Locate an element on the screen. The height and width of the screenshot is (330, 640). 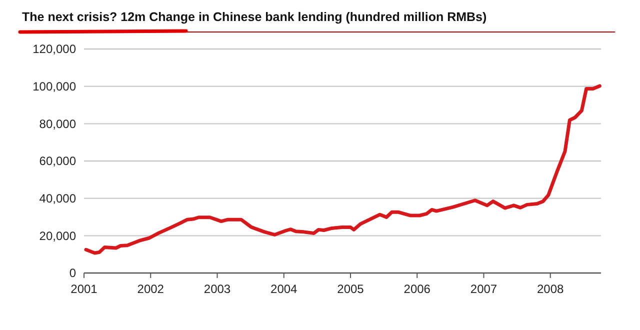
x-tick-label: 2001 is located at coordinates (84, 289).